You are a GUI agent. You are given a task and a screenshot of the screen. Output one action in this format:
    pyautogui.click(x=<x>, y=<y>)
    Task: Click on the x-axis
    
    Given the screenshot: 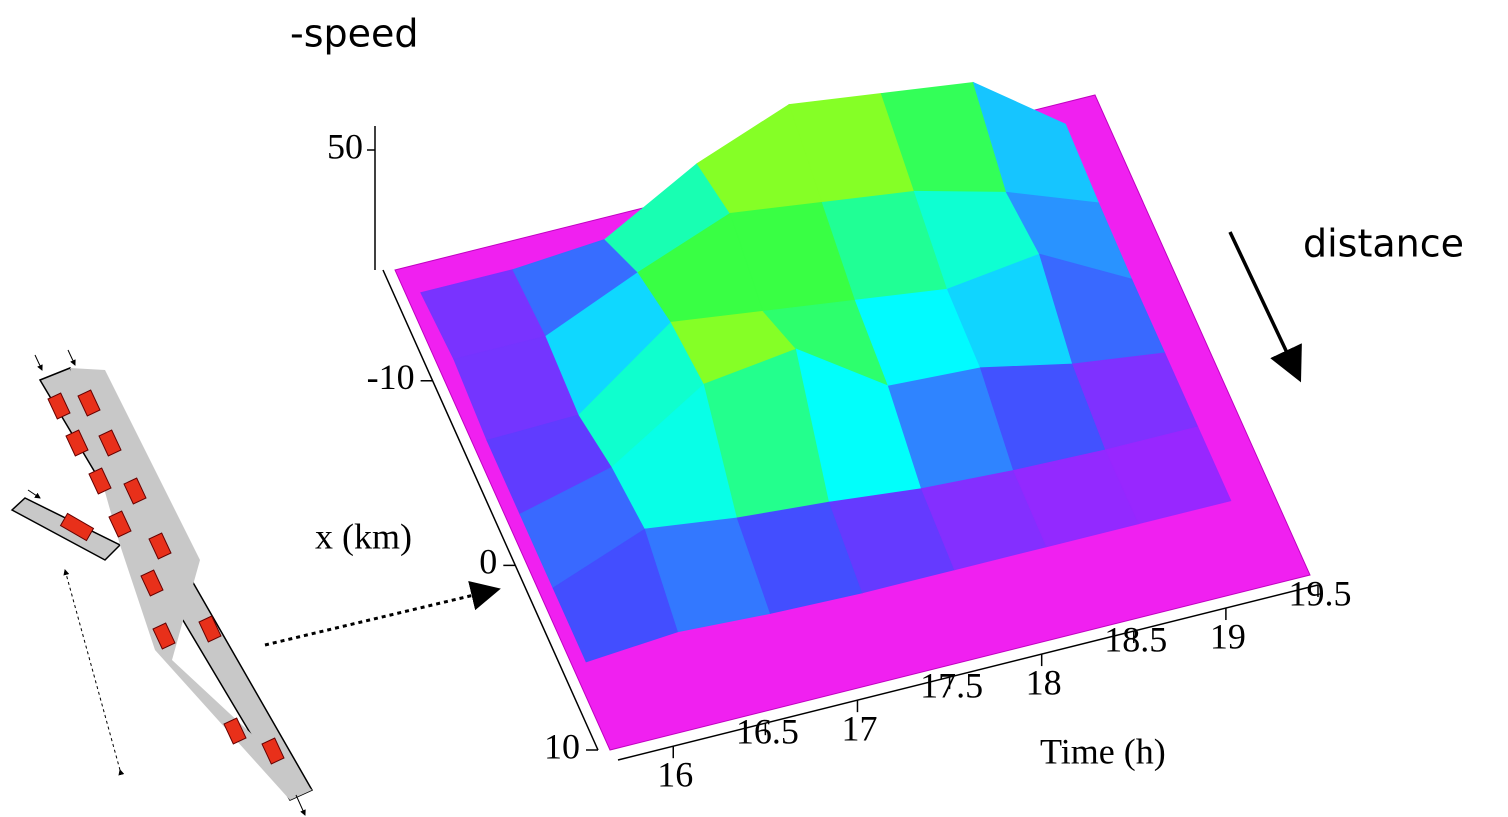 What is the action you would take?
    pyautogui.click(x=968, y=672)
    